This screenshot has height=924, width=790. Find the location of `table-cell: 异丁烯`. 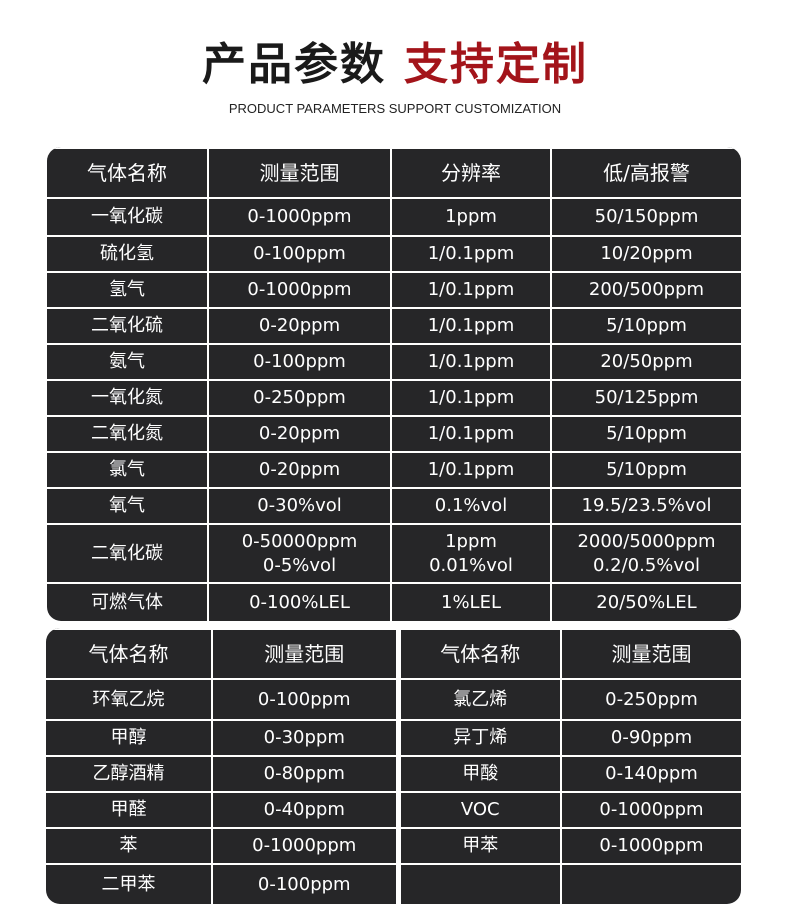

table-cell: 异丁烯 is located at coordinates (478, 738).